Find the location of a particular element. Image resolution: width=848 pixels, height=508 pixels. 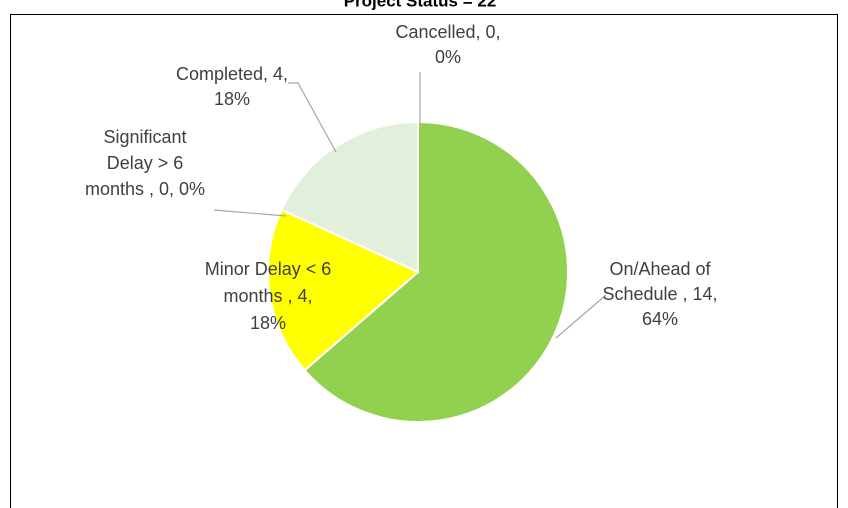

data-label: Schedule , 14, is located at coordinates (659, 294).